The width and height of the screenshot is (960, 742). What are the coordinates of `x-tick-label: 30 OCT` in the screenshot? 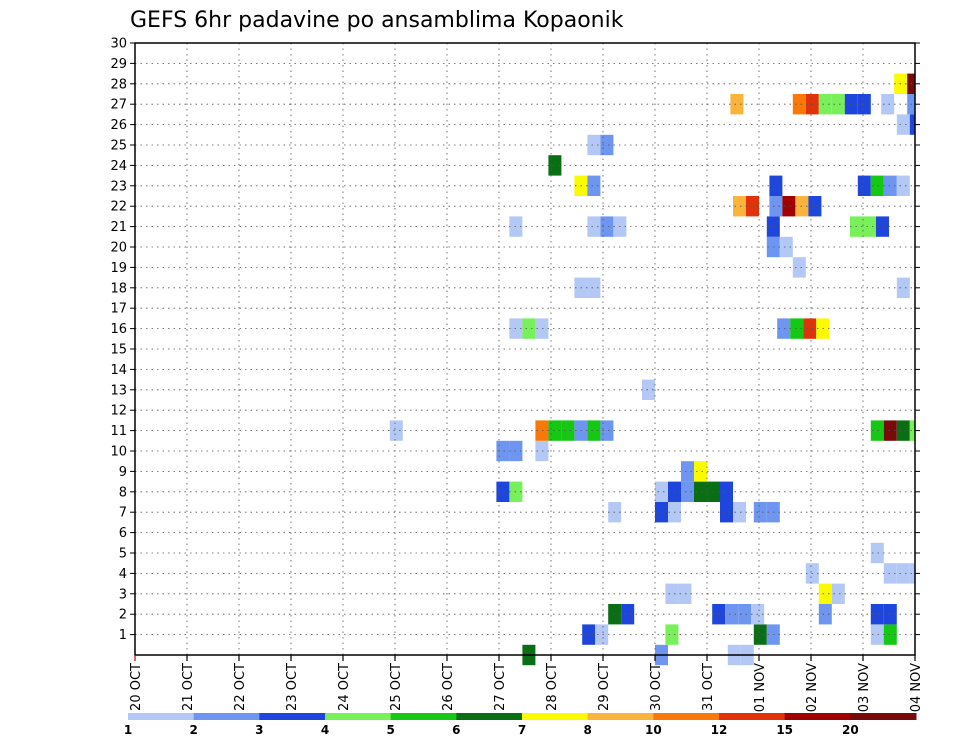 It's located at (656, 687).